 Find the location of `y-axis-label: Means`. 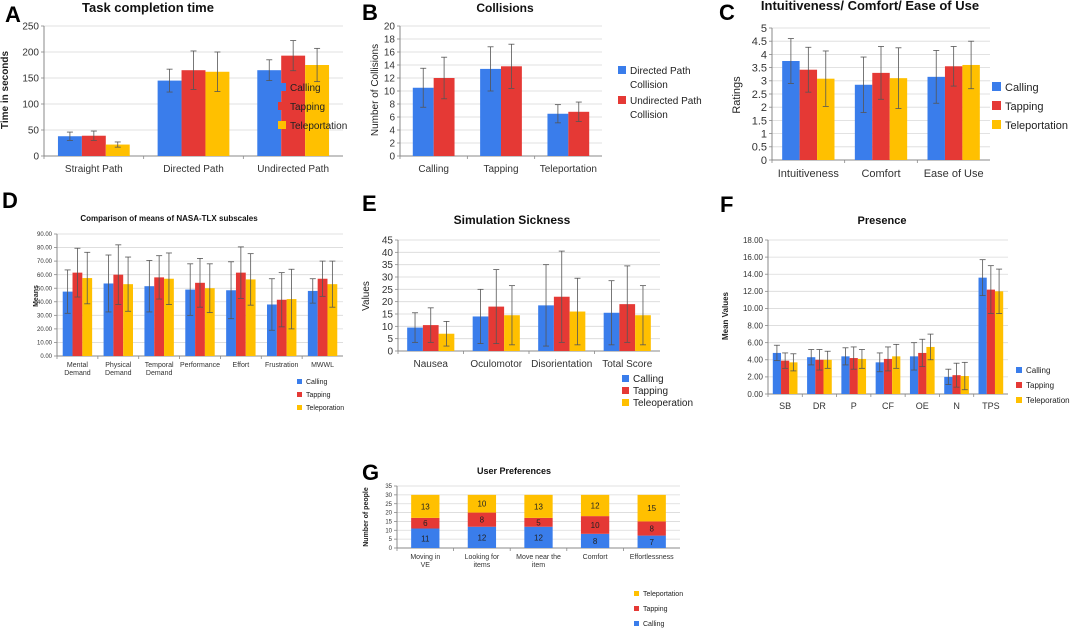

y-axis-label: Means is located at coordinates (36, 296).